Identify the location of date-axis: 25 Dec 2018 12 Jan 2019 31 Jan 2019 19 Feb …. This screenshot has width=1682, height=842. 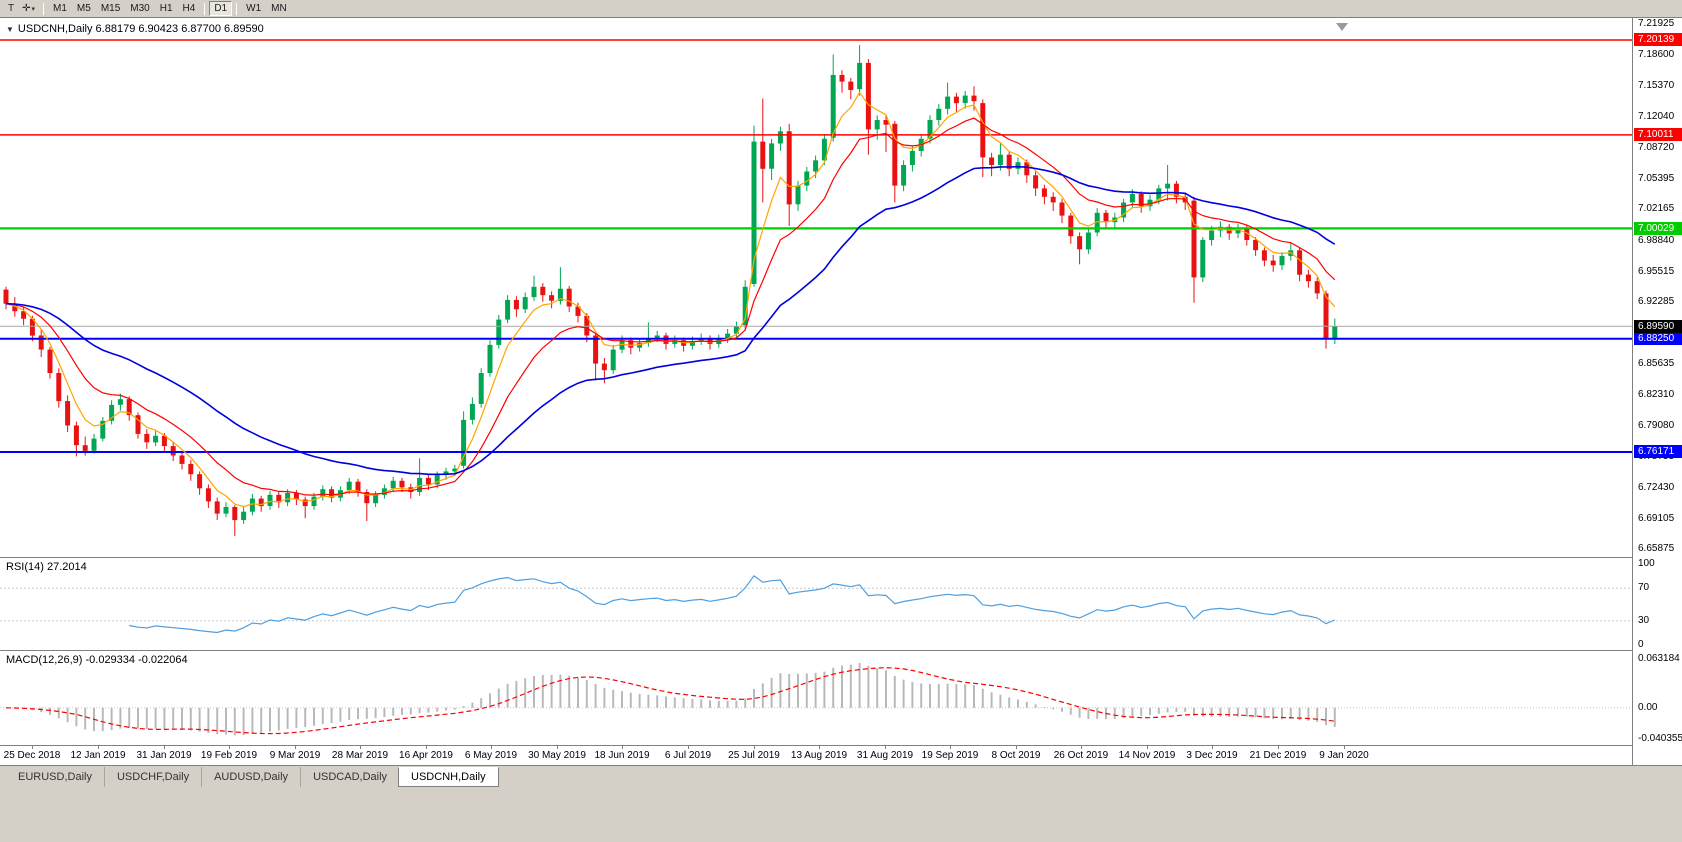
(816, 755).